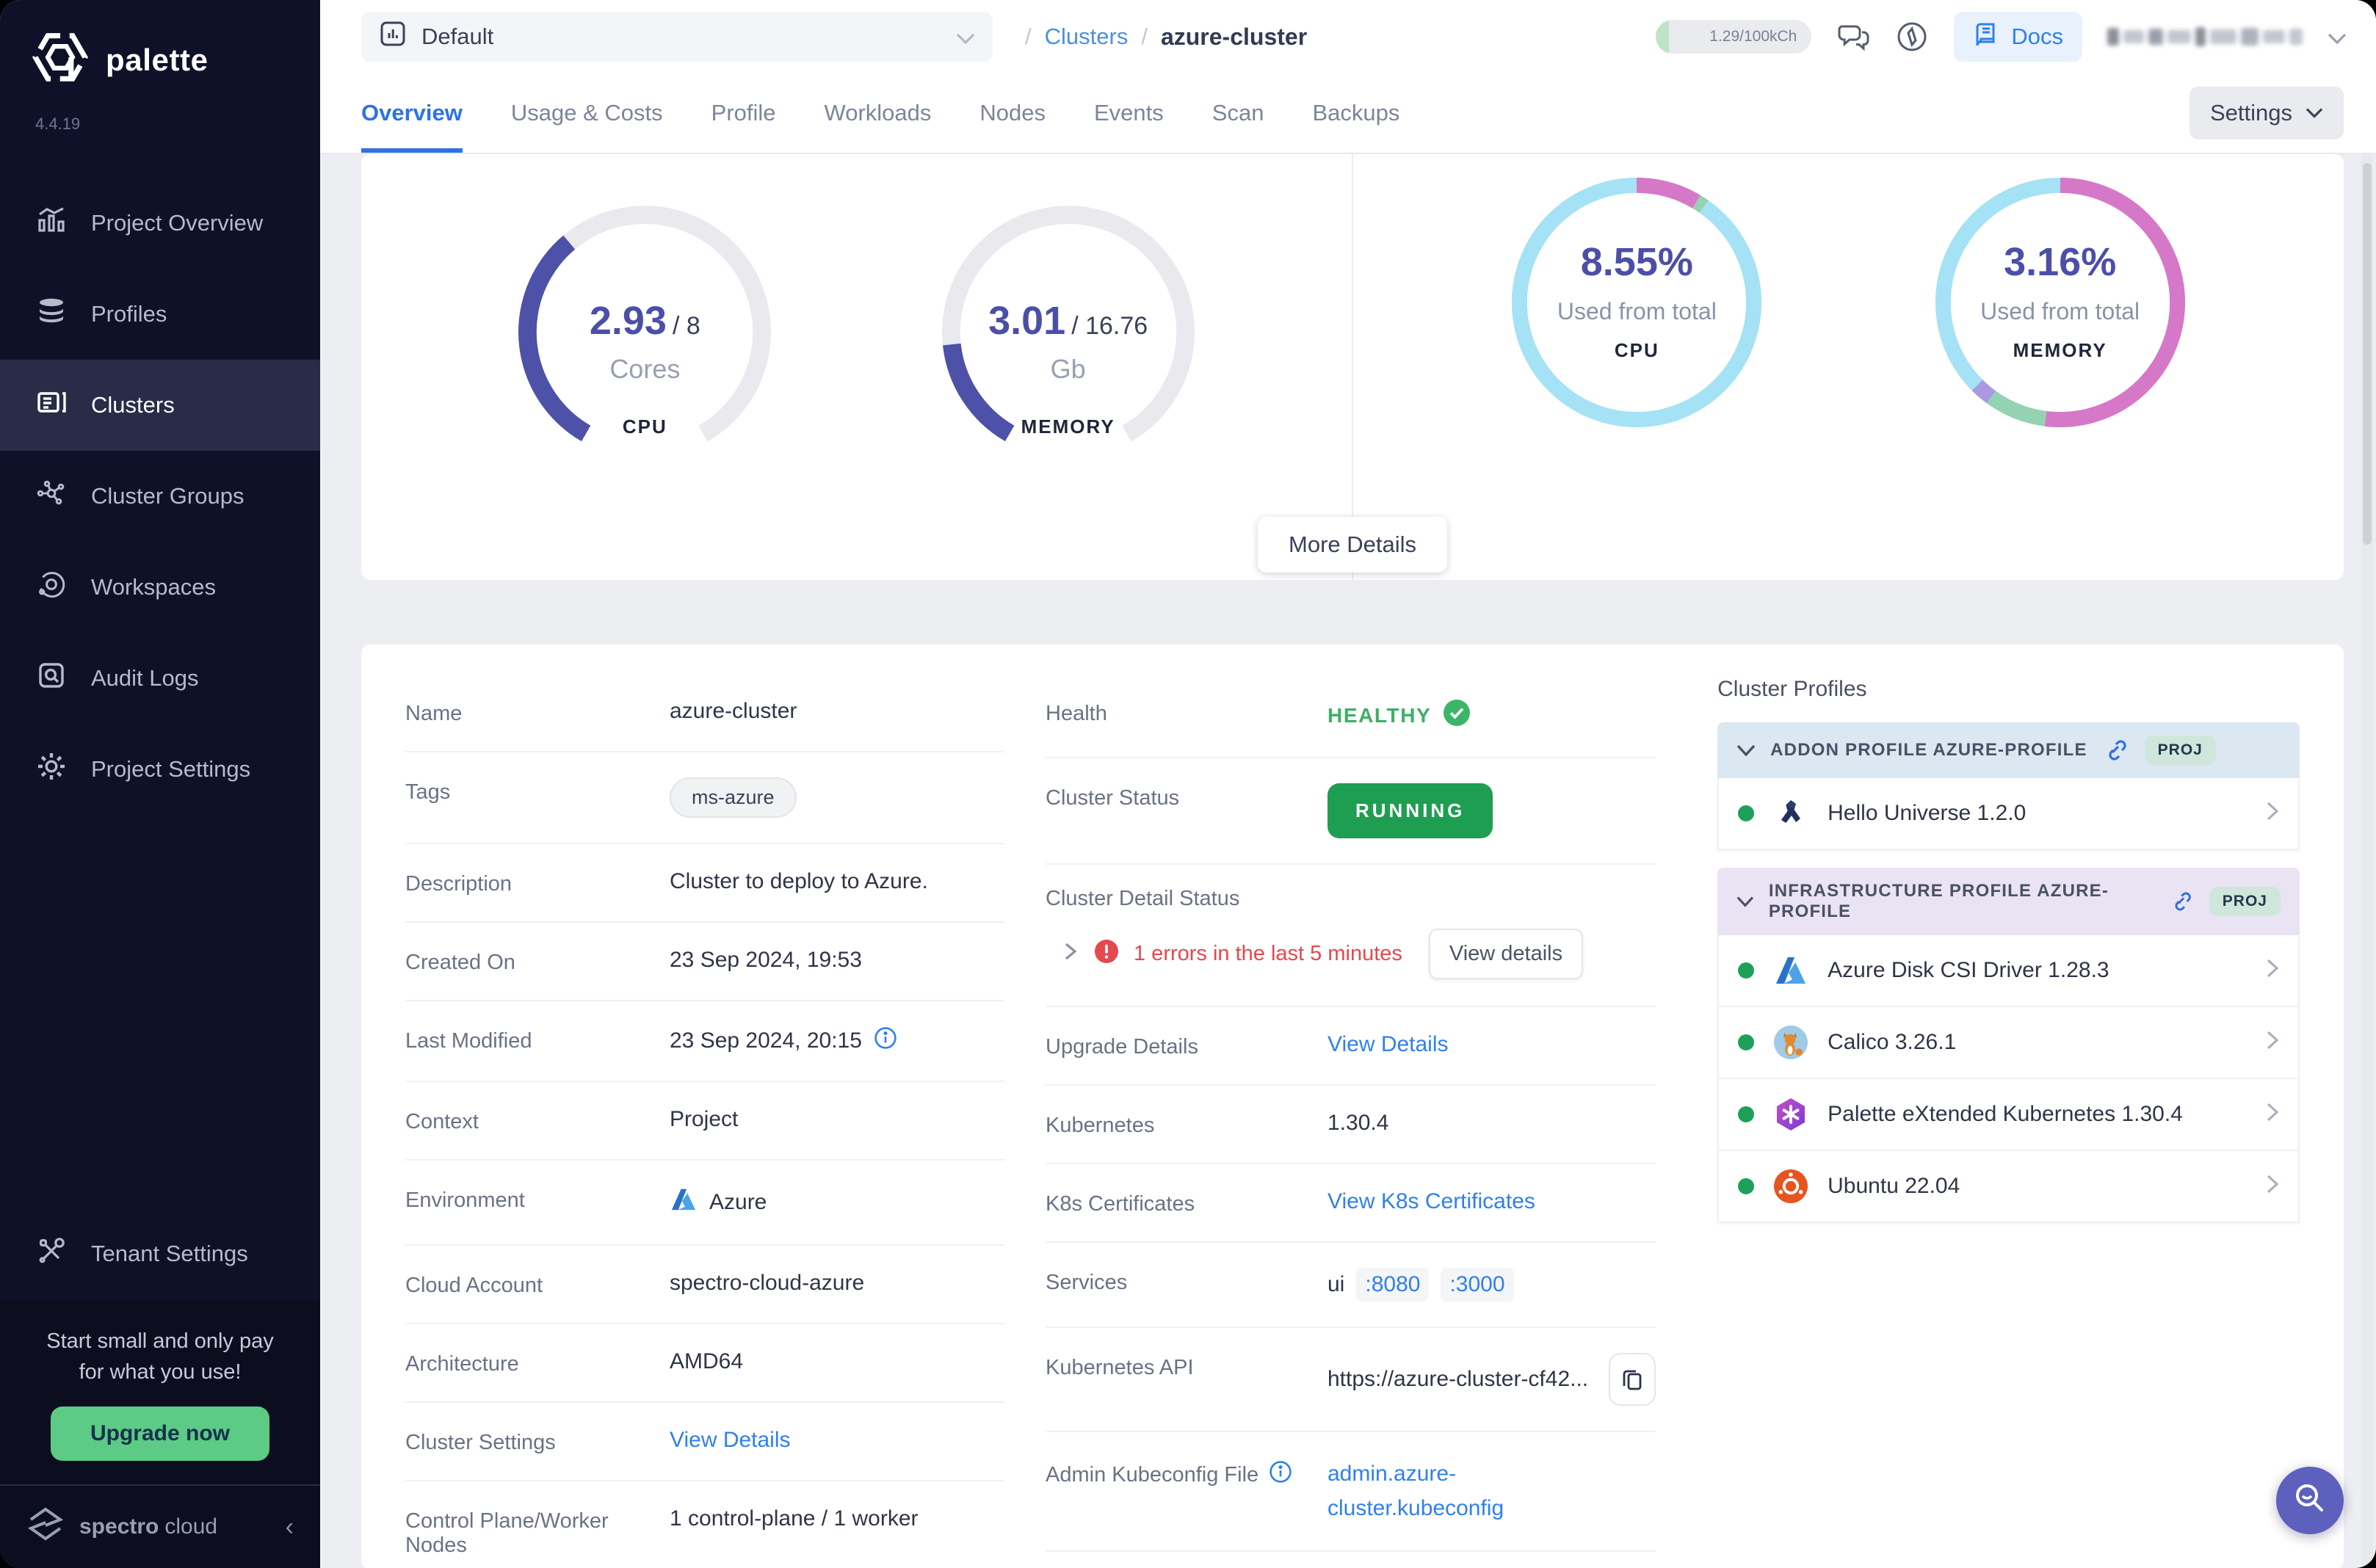 Image resolution: width=2376 pixels, height=1568 pixels. Describe the element at coordinates (1351, 1125) in the screenshot. I see `row-kubernetes: Kubernetes 1.30.4` at that location.